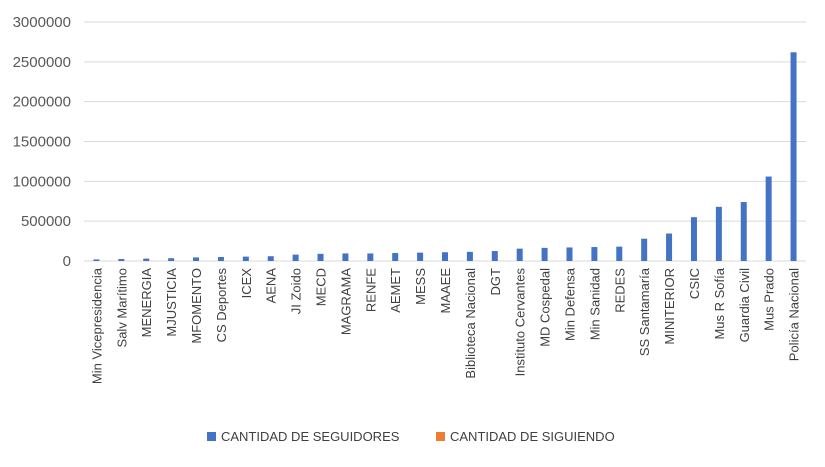 Image resolution: width=825 pixels, height=467 pixels. I want to click on x-tick-label: SS Santamaría, so click(644, 311).